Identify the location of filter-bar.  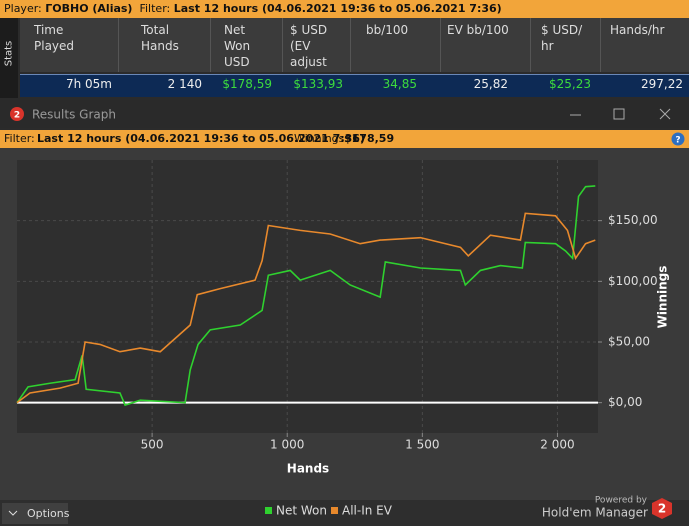
(344, 139).